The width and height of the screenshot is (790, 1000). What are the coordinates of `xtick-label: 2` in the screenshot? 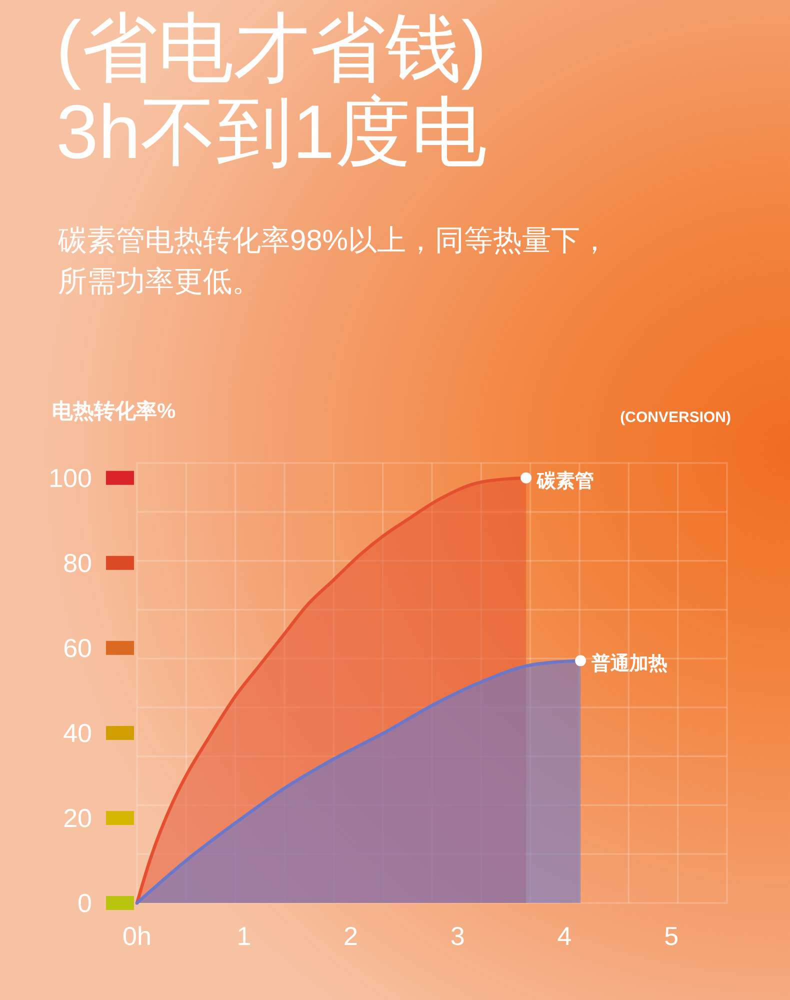 It's located at (351, 936).